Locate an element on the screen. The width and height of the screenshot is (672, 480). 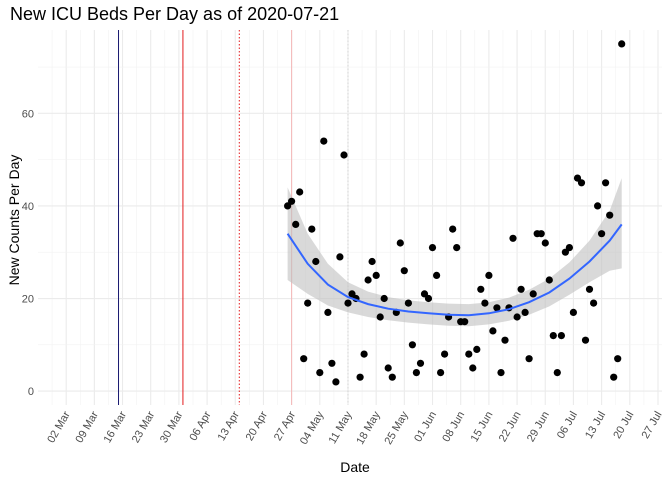
y-tick-label: 60 is located at coordinates (28, 114).